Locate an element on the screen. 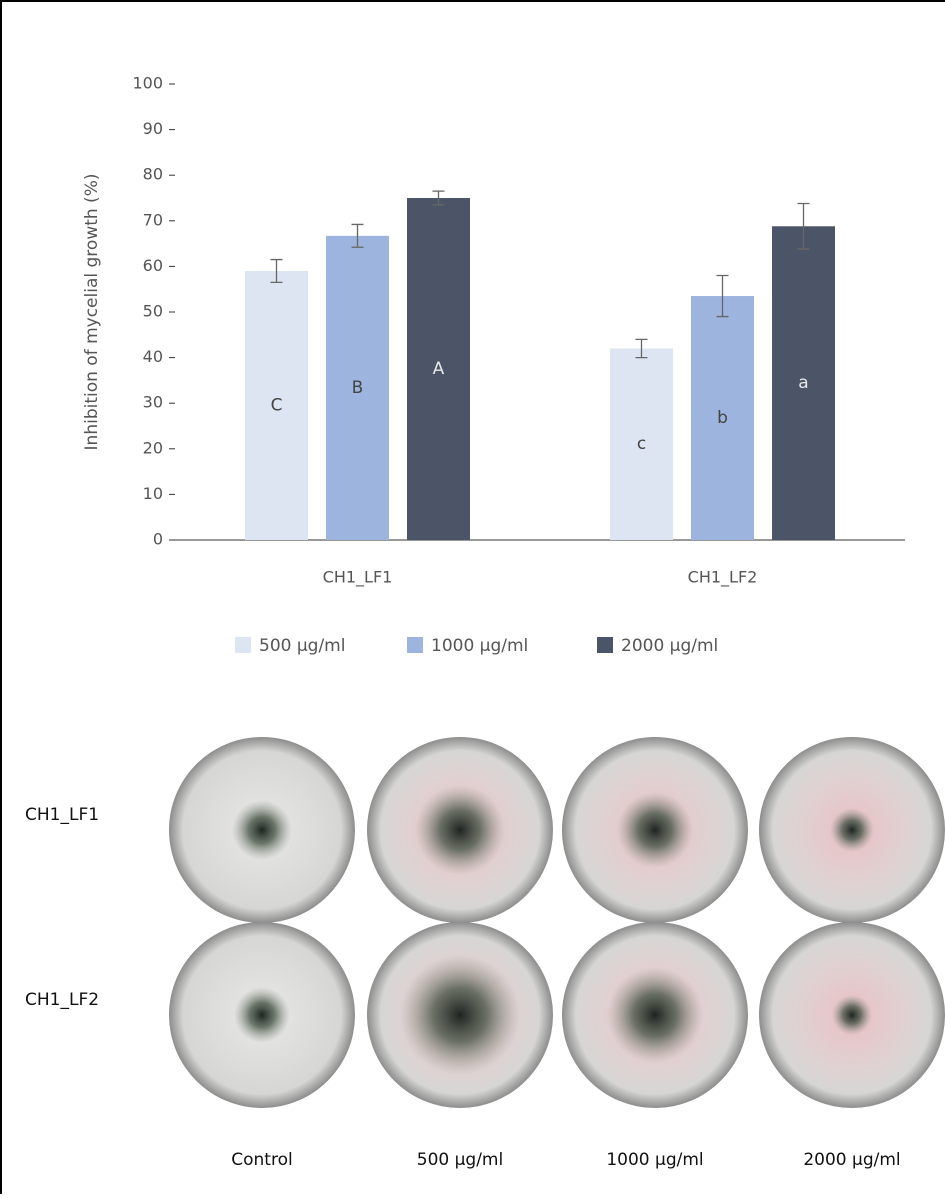  y-tick-label: 100 is located at coordinates (147, 83).